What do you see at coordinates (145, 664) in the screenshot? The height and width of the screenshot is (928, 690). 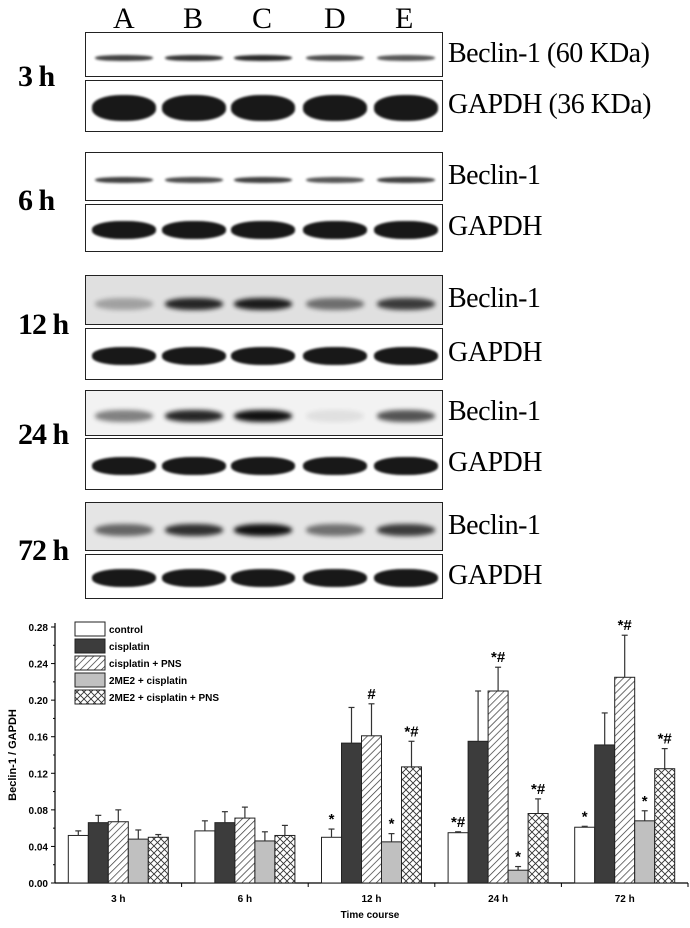 I see `legend-label: cisplatin + PNS` at bounding box center [145, 664].